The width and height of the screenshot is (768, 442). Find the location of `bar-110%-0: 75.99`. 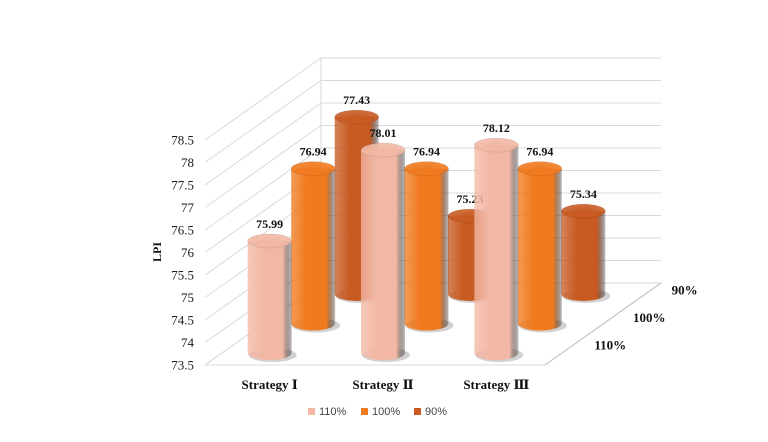

bar-110%-0: 75.99 is located at coordinates (272, 289).